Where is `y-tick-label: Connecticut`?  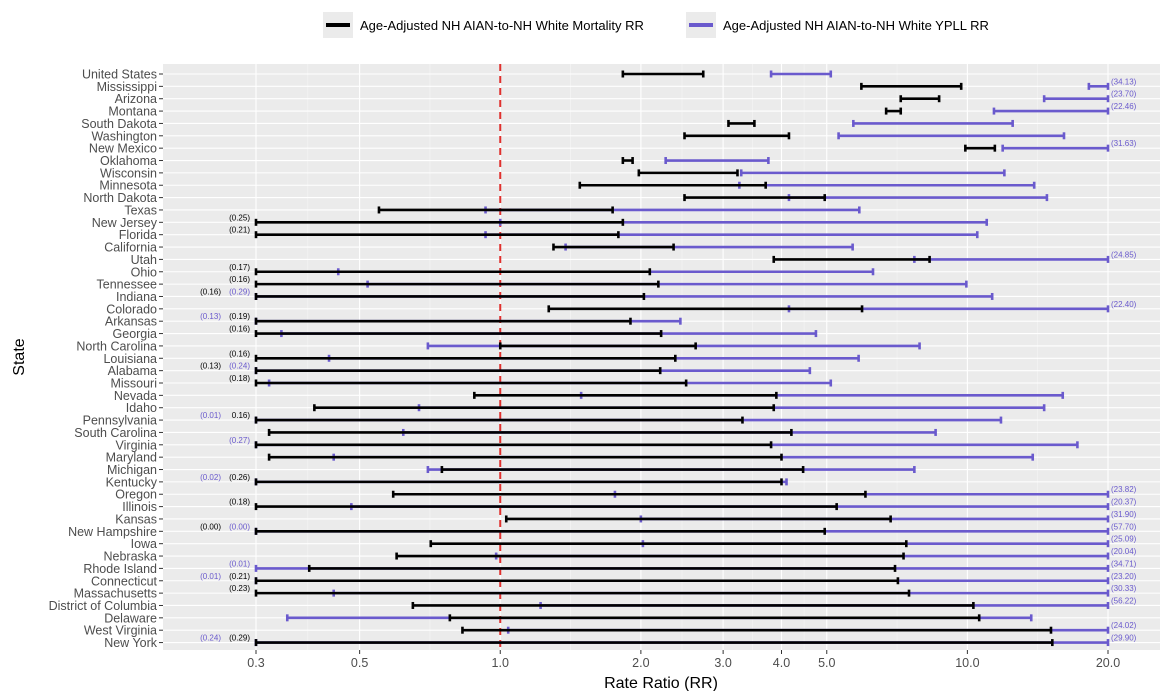
y-tick-label: Connecticut is located at coordinates (124, 581).